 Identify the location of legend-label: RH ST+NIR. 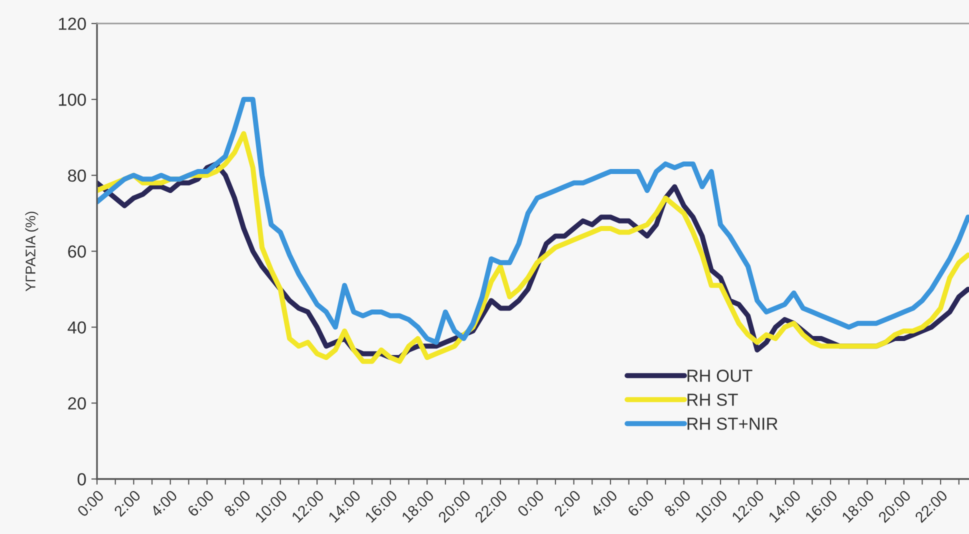
(733, 424).